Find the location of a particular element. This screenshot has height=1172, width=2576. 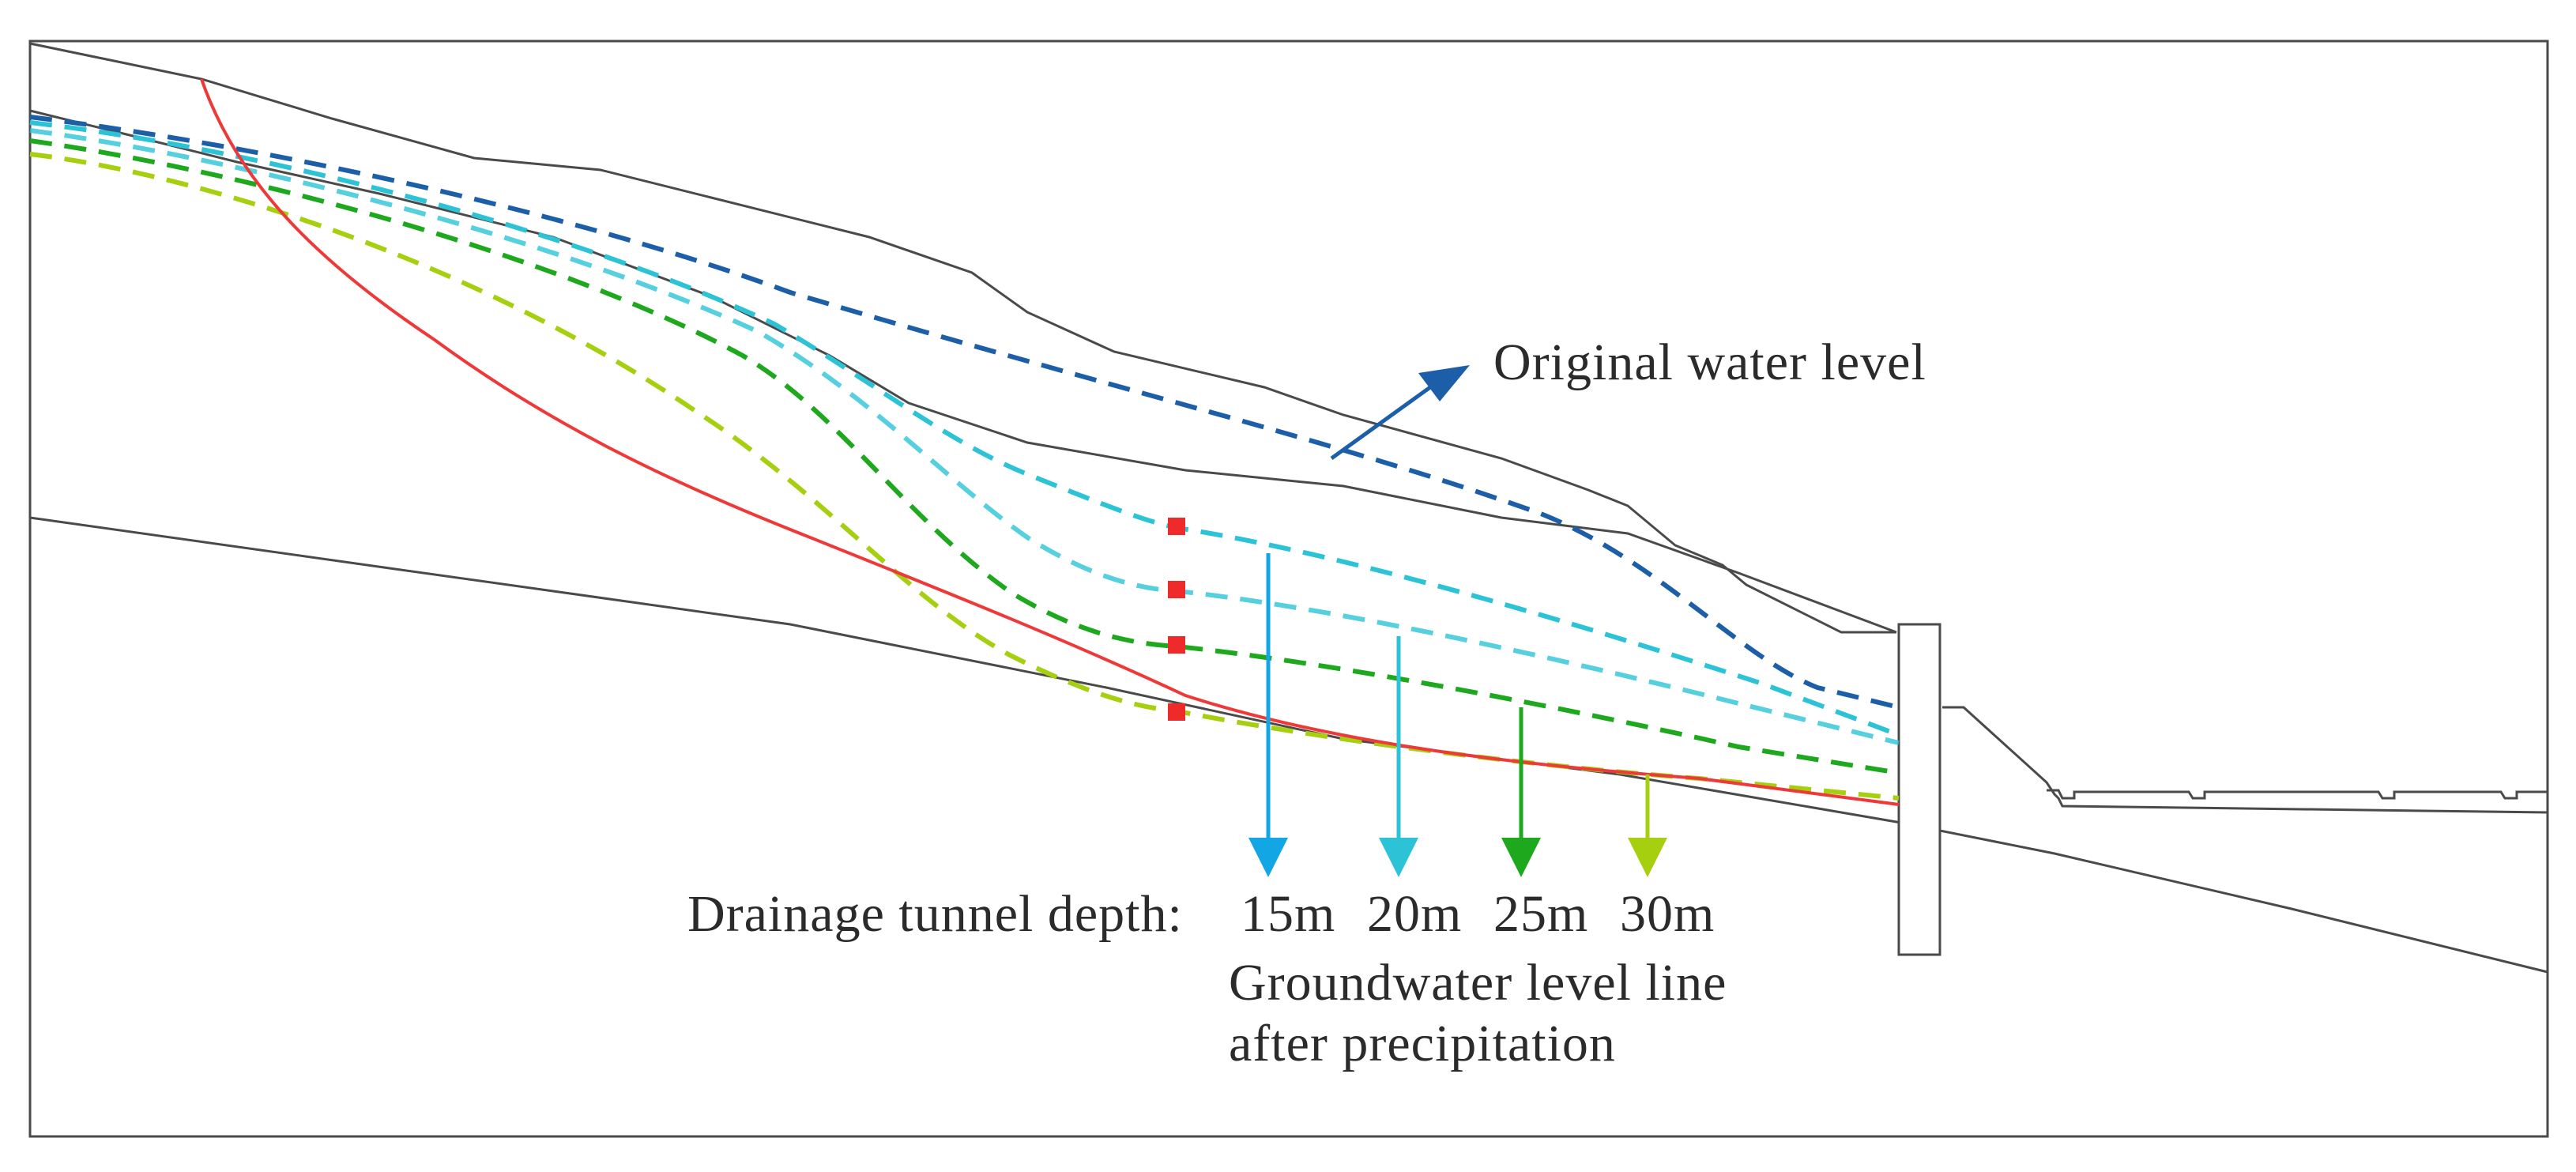

depth-label-25m: 25m is located at coordinates (1540, 914).